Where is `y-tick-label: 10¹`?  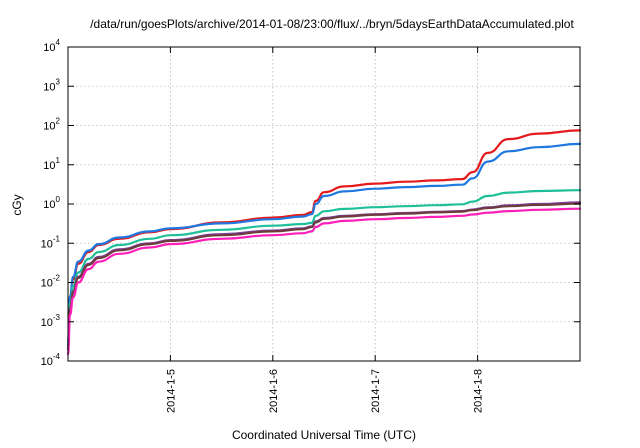
y-tick-label: 10¹ is located at coordinates (51, 164).